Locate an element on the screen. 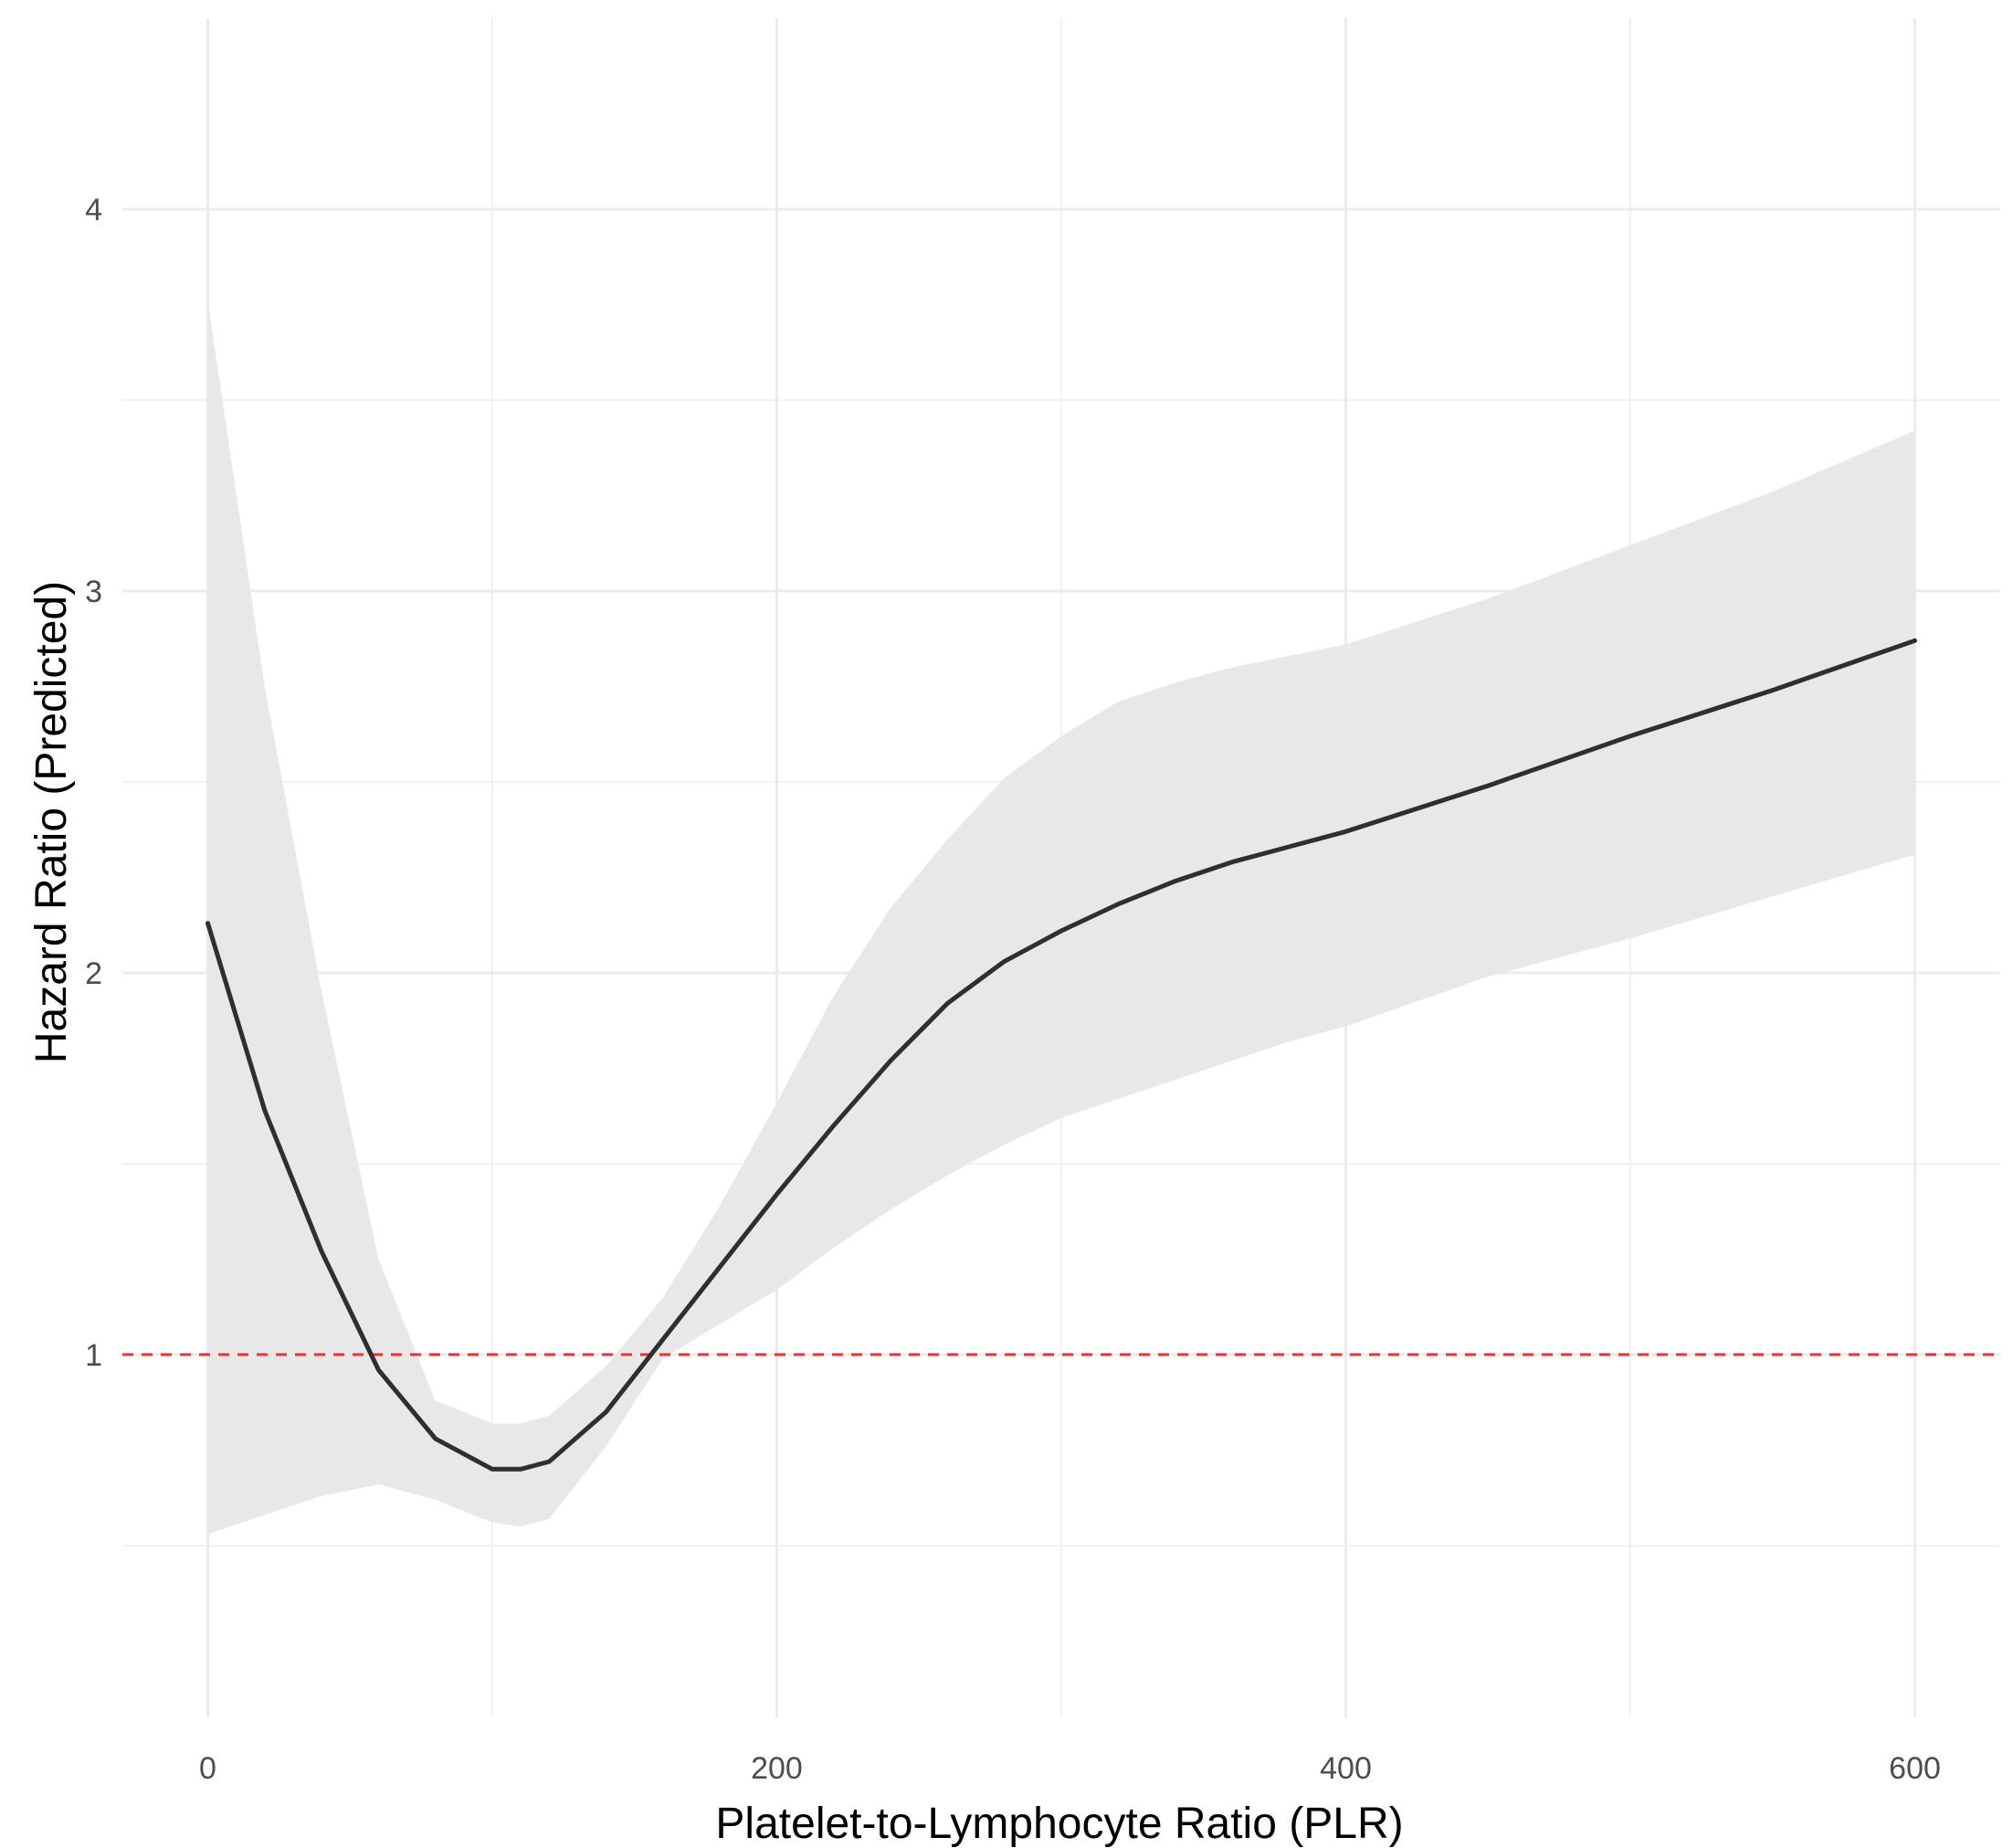 This screenshot has width=2013, height=1848. y-tick-label: 2 is located at coordinates (94, 973).